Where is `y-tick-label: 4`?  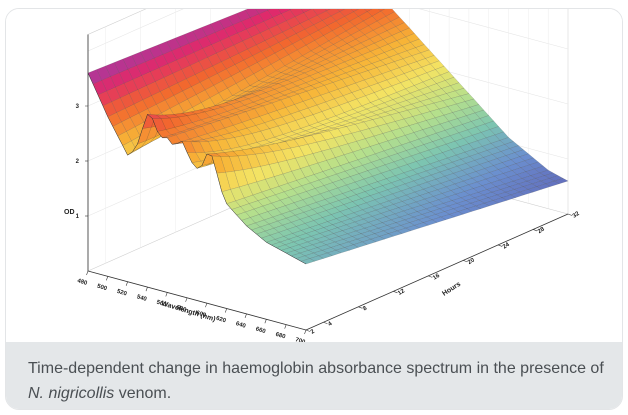 y-tick-label: 4 is located at coordinates (330, 324).